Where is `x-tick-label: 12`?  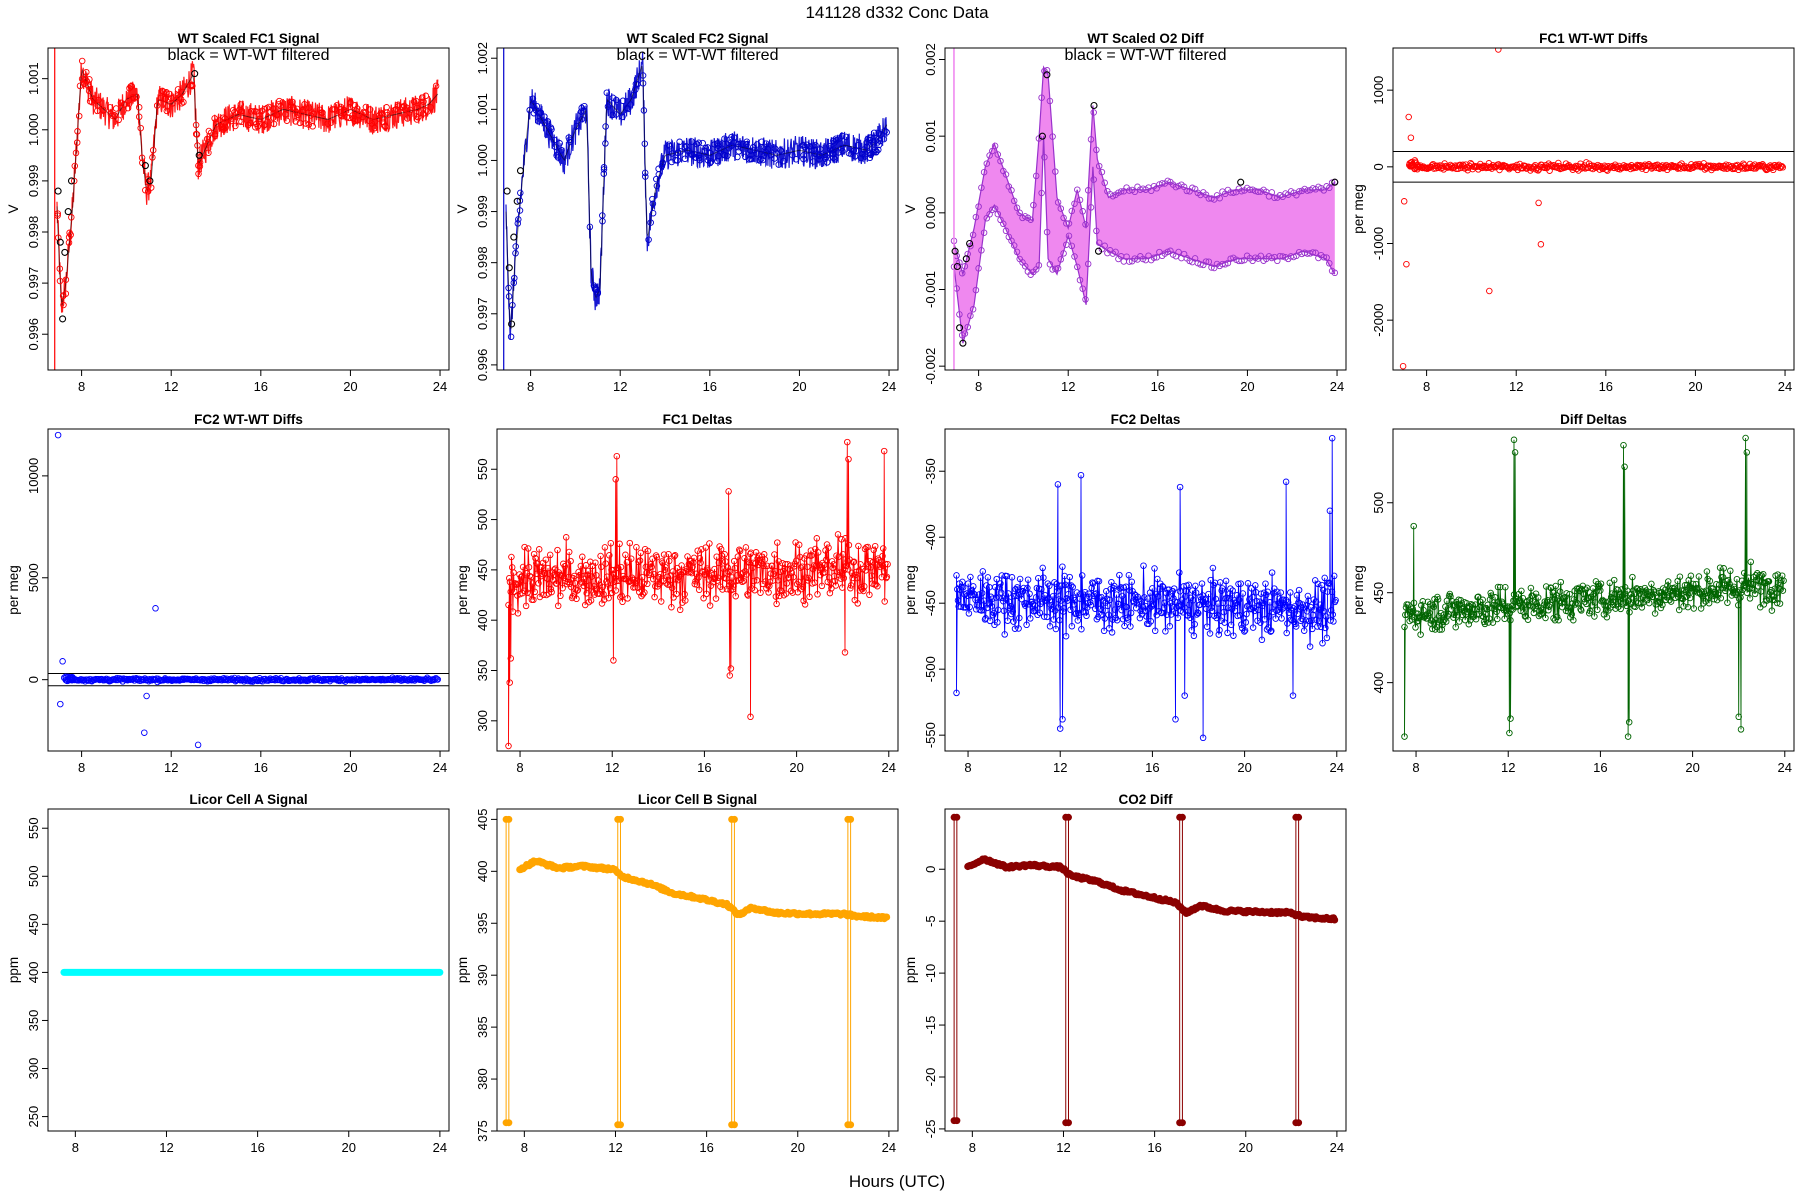 x-tick-label: 12 is located at coordinates (171, 386).